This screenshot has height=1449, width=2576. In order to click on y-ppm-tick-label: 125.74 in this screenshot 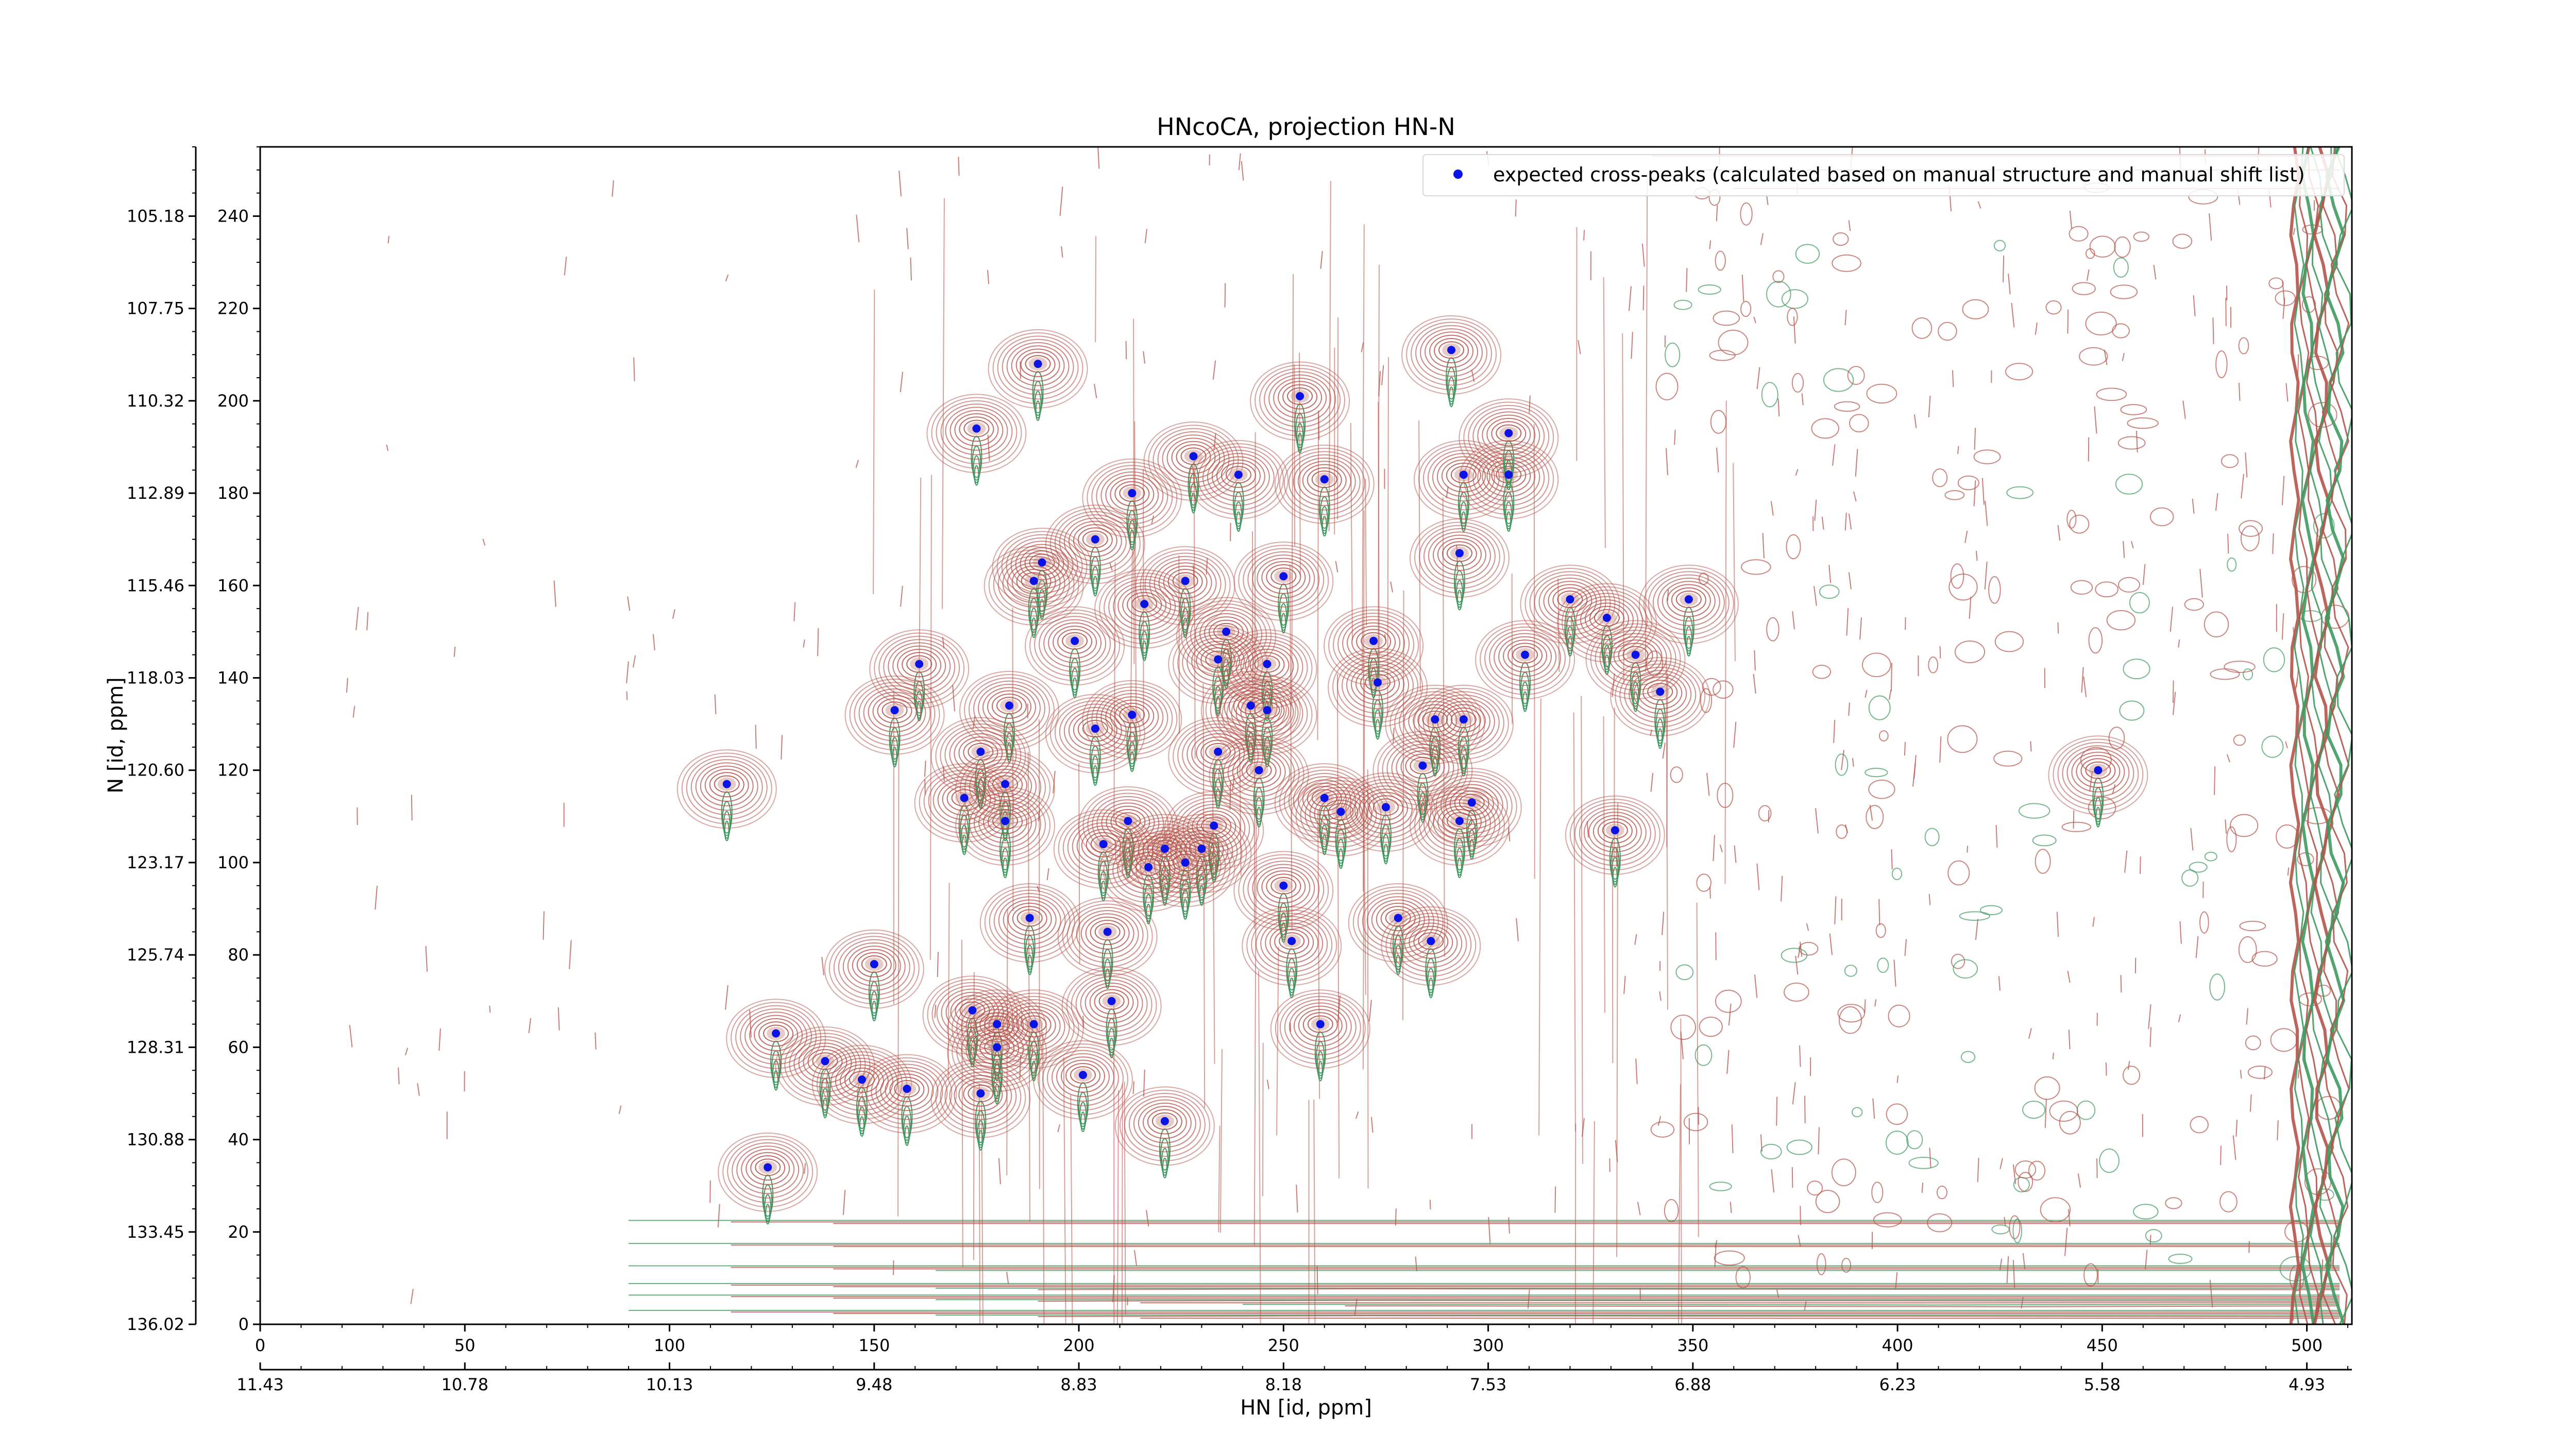, I will do `click(155, 955)`.